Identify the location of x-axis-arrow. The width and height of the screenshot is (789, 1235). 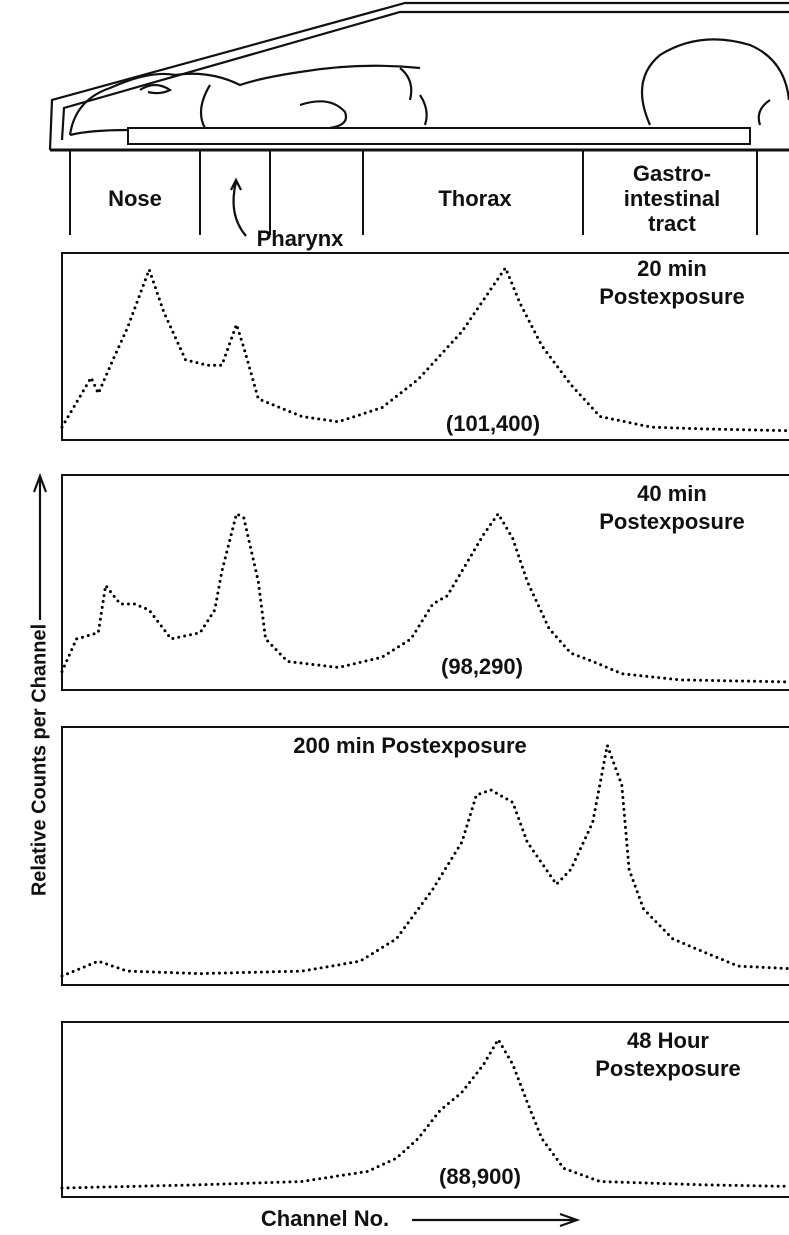
(496, 1220).